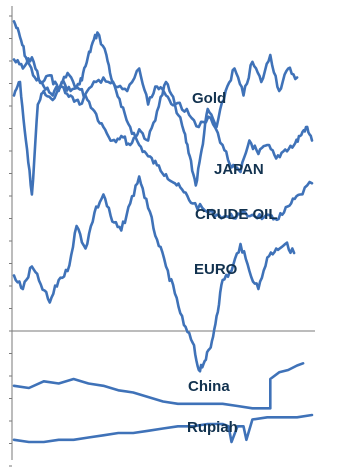 The height and width of the screenshot is (473, 348). What do you see at coordinates (239, 169) in the screenshot?
I see `series-label-japan: JAPAN` at bounding box center [239, 169].